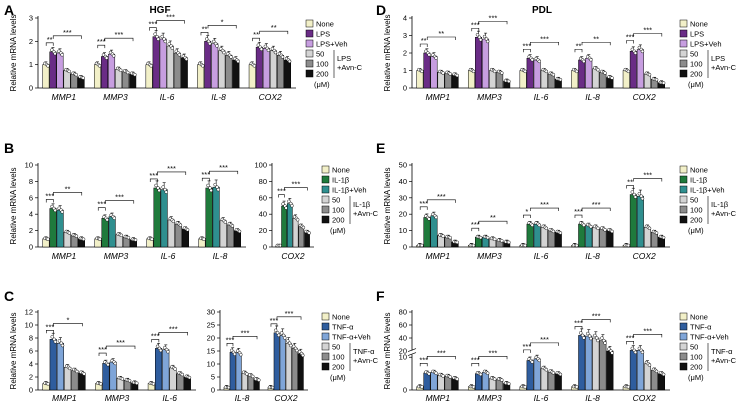 The image size is (742, 412). What do you see at coordinates (349, 190) in the screenshot?
I see `legend-label: IL-1β+Veh` at bounding box center [349, 190].